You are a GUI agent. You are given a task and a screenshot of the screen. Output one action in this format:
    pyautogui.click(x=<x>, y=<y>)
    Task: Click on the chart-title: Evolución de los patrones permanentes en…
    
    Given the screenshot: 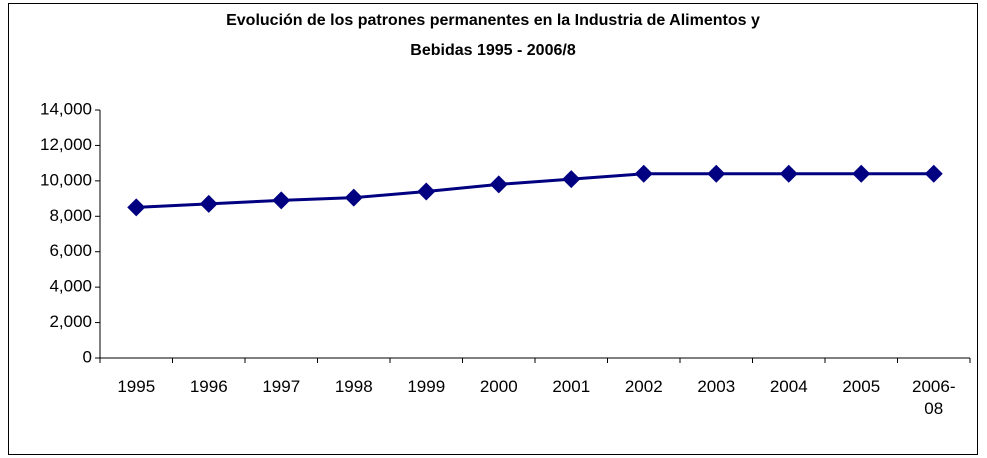 What is the action you would take?
    pyautogui.click(x=493, y=20)
    